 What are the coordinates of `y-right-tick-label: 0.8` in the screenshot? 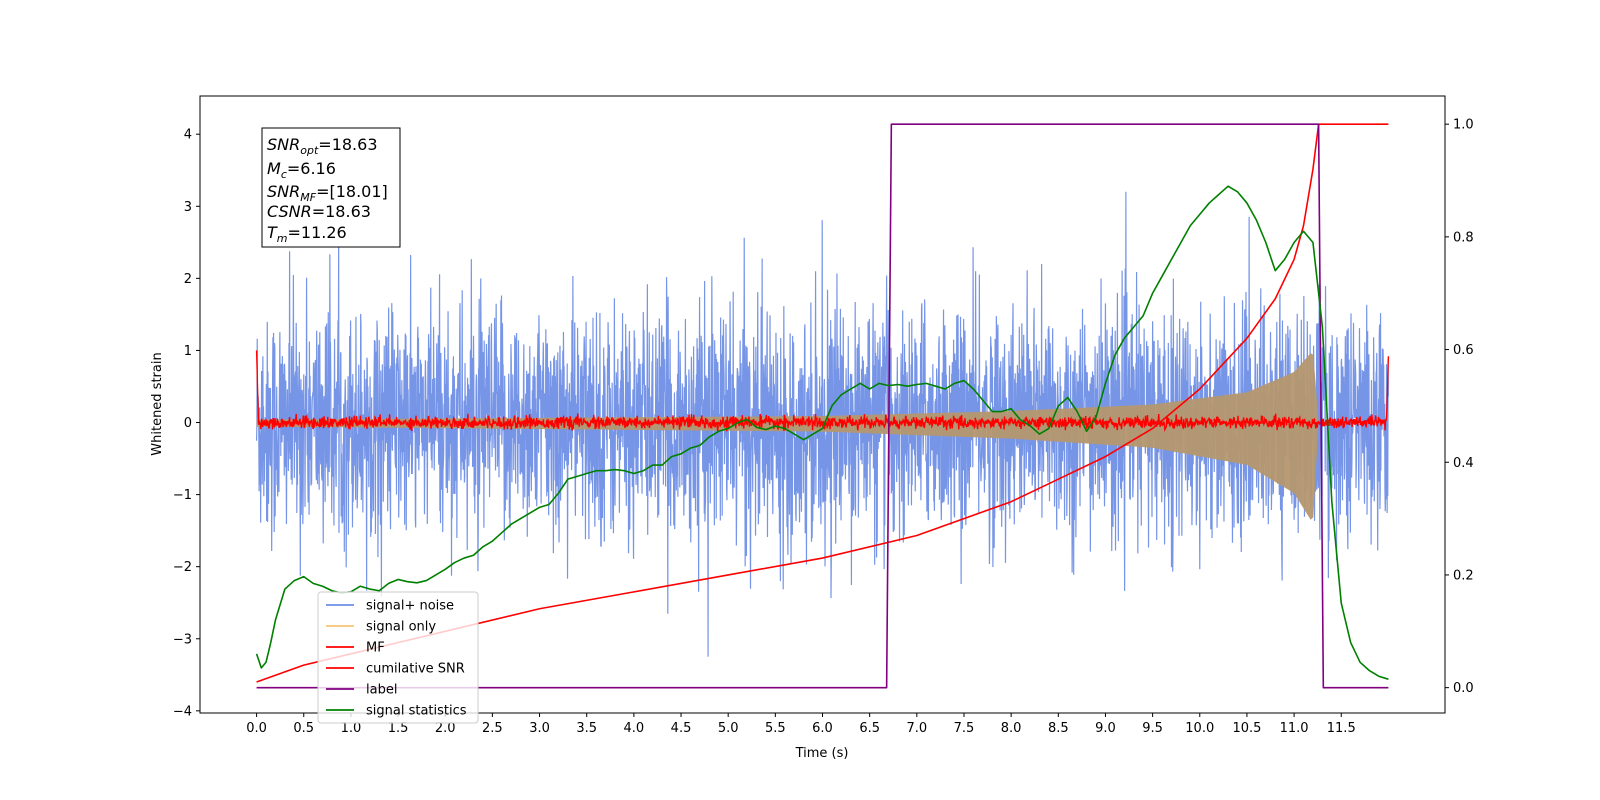 It's located at (1463, 237).